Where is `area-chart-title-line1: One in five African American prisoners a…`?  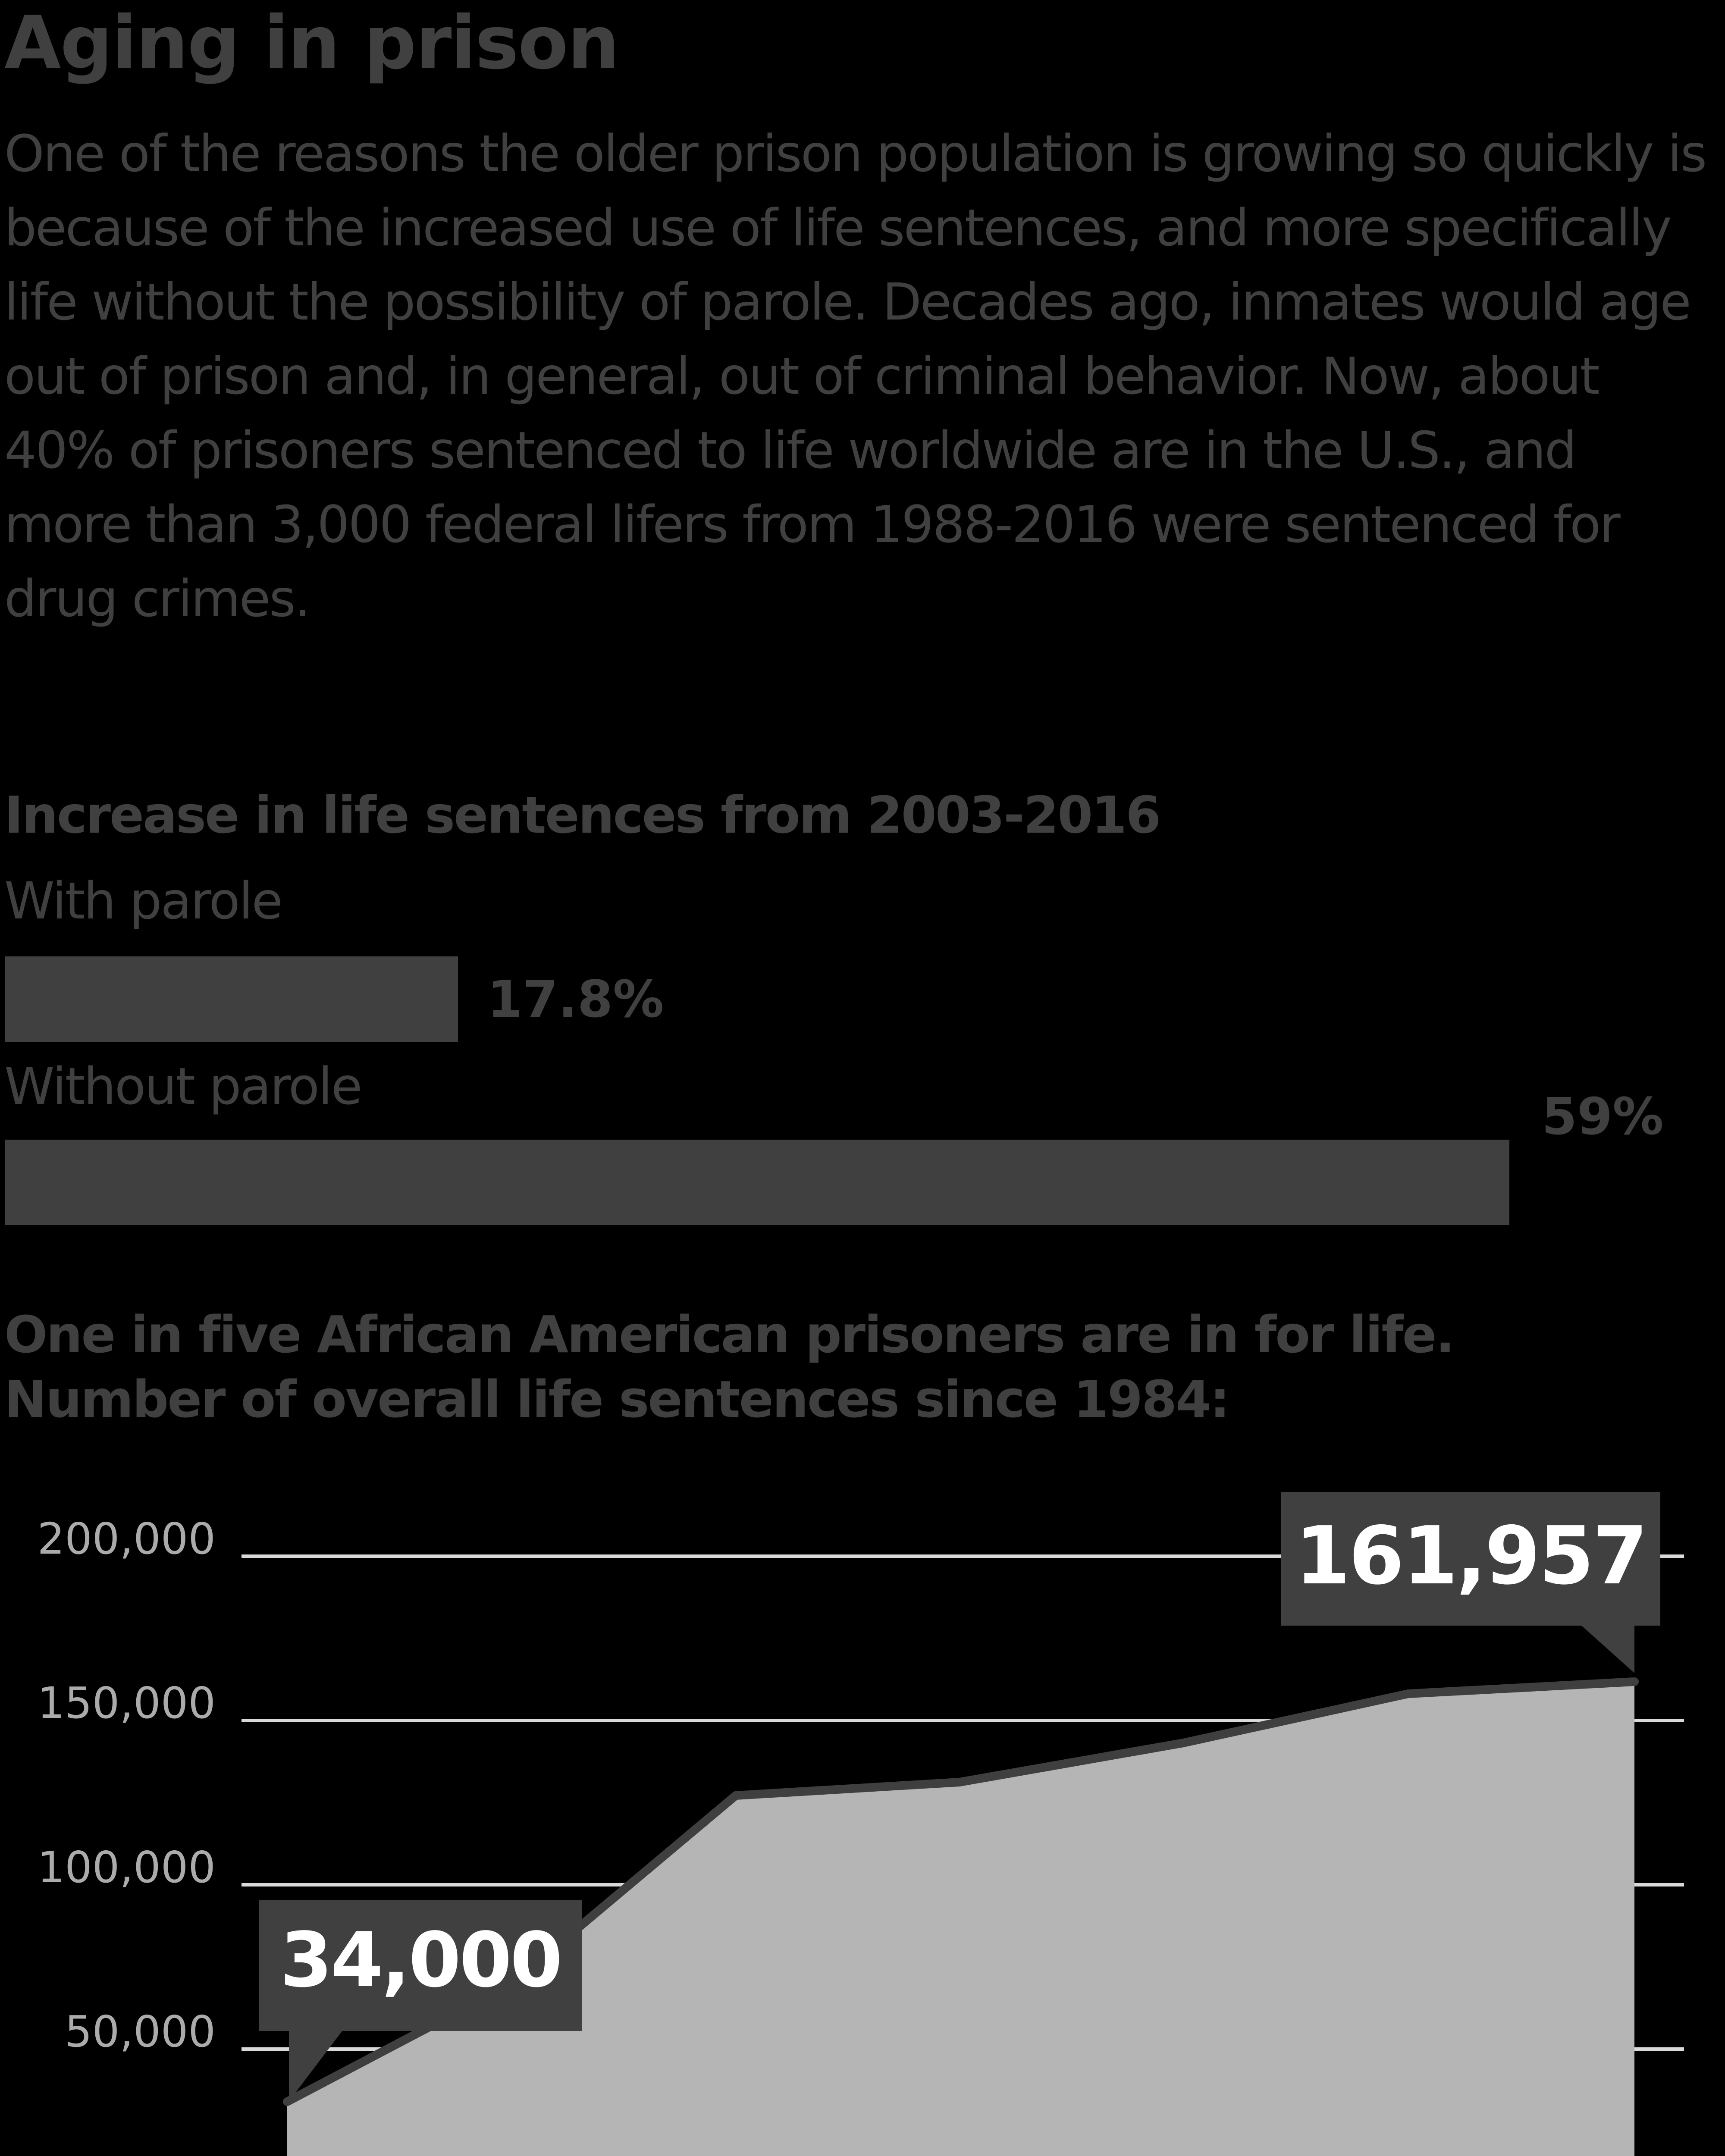
area-chart-title-line1: One in five African American prisoners a… is located at coordinates (729, 1334).